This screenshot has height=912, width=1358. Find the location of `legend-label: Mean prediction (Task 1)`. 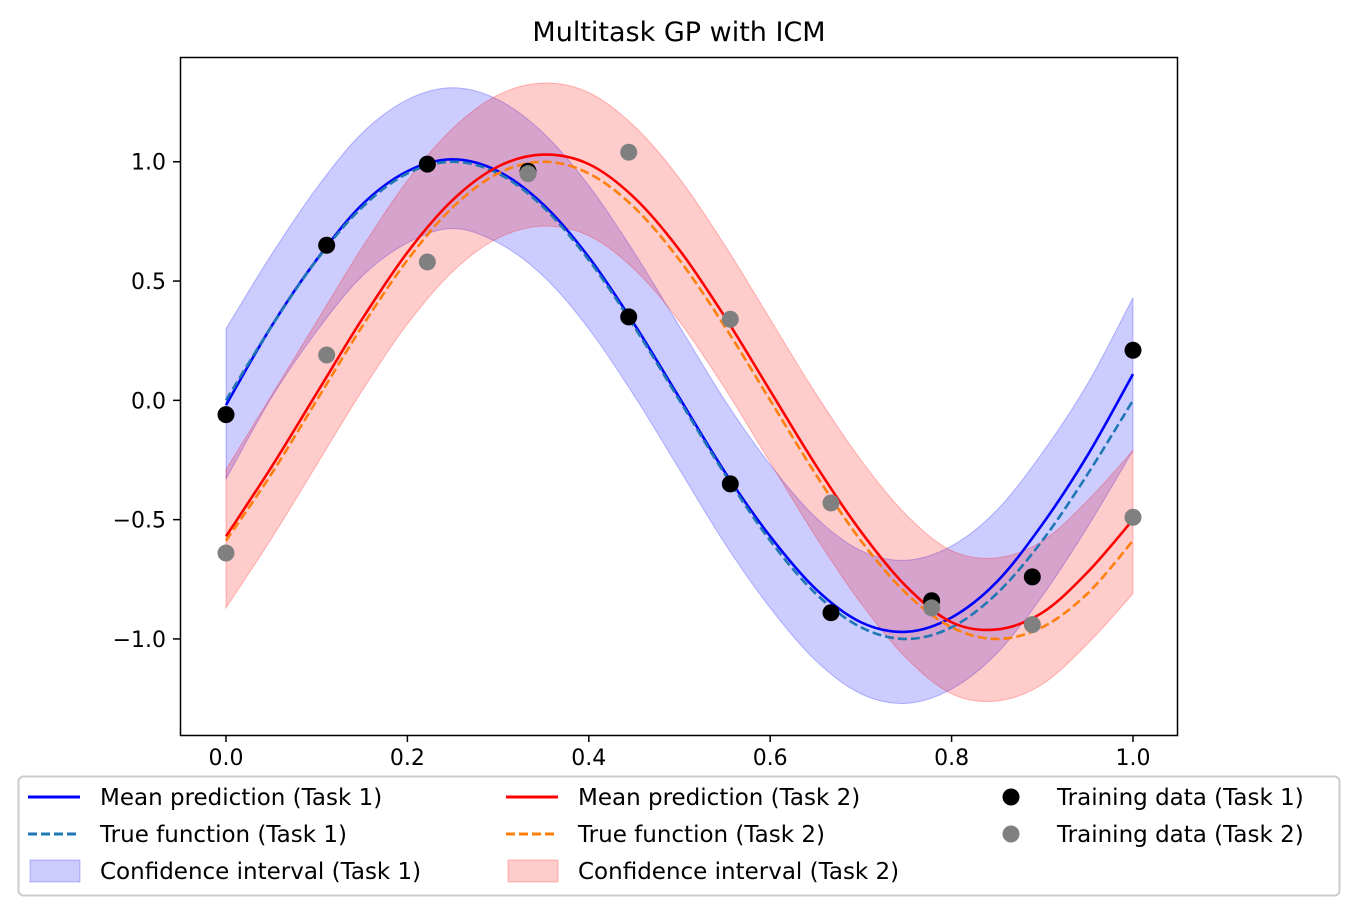

legend-label: Mean prediction (Task 1) is located at coordinates (241, 798).